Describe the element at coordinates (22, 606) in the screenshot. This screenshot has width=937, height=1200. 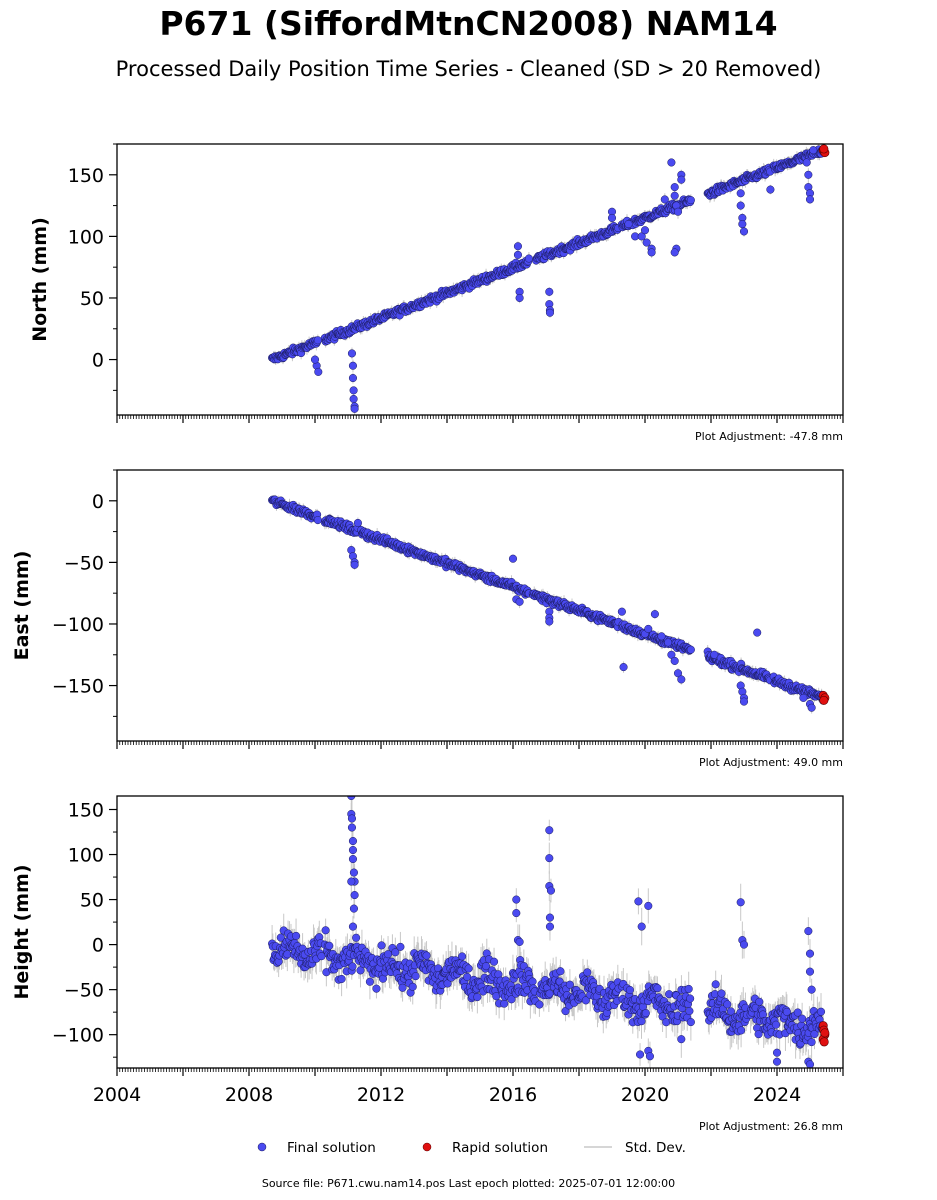
I see `y-axis-label: East (mm)` at that location.